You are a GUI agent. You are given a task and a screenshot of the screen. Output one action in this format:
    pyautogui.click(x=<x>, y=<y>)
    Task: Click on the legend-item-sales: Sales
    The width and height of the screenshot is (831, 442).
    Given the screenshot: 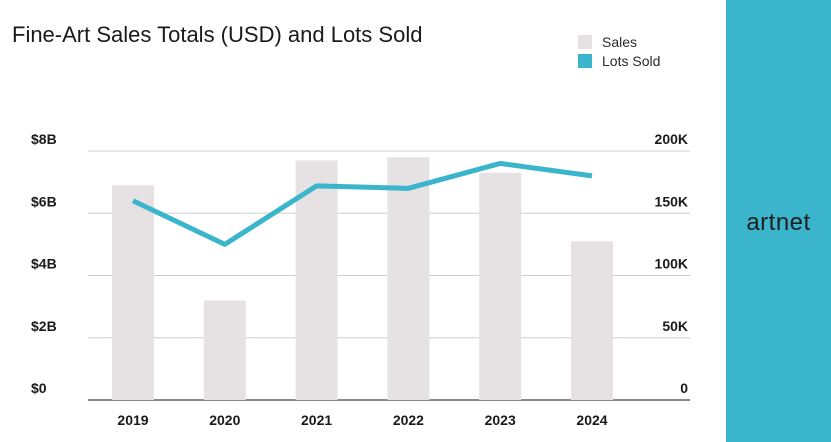 What is the action you would take?
    pyautogui.click(x=619, y=41)
    